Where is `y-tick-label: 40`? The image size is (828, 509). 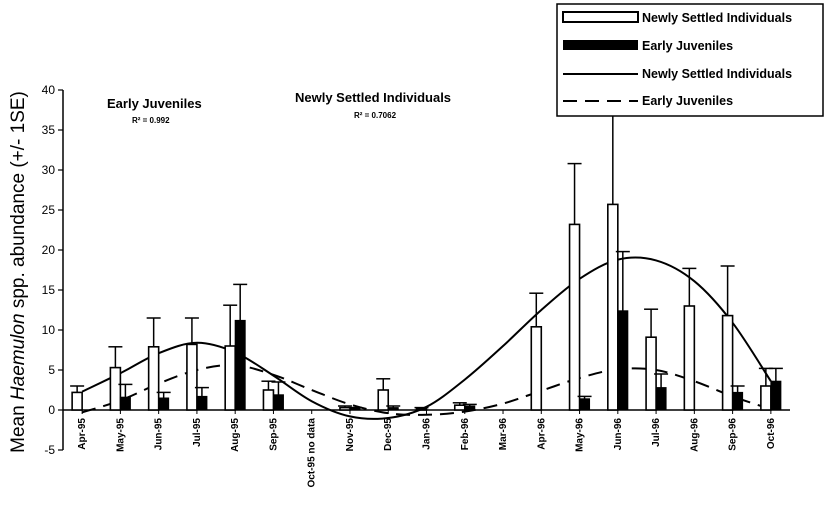
y-tick-label: 40 is located at coordinates (49, 90).